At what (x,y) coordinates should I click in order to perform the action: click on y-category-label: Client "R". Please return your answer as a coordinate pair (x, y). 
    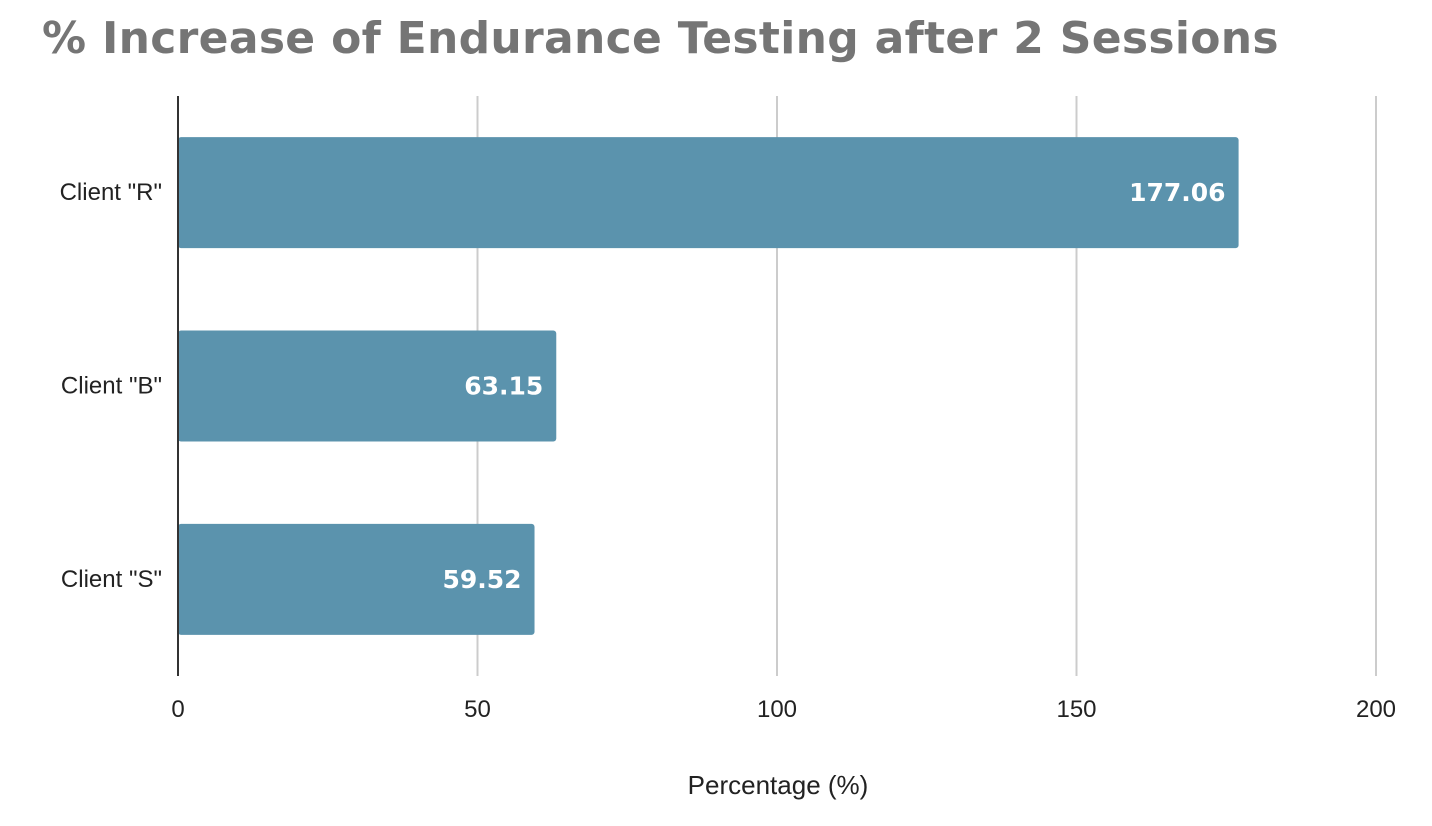
    Looking at the image, I should click on (111, 192).